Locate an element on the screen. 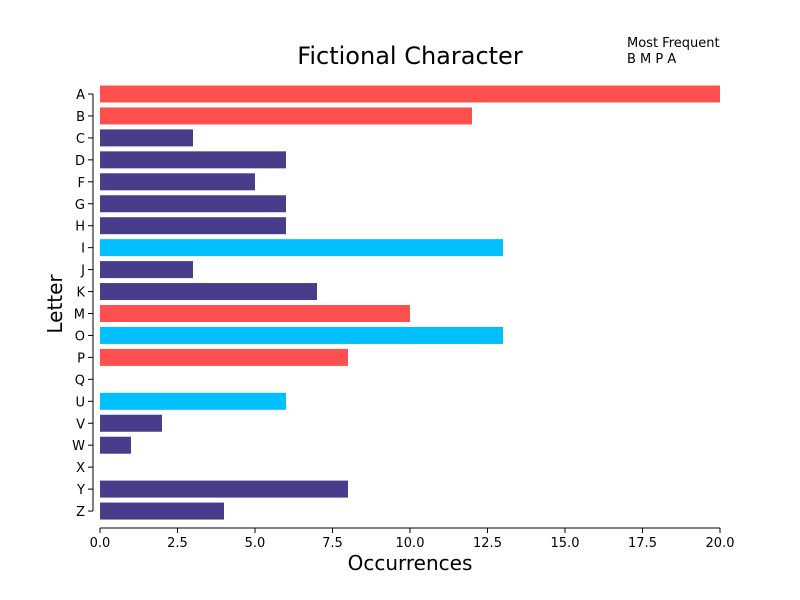 The width and height of the screenshot is (800, 600). x-tick-label: 7.5 is located at coordinates (332, 543).